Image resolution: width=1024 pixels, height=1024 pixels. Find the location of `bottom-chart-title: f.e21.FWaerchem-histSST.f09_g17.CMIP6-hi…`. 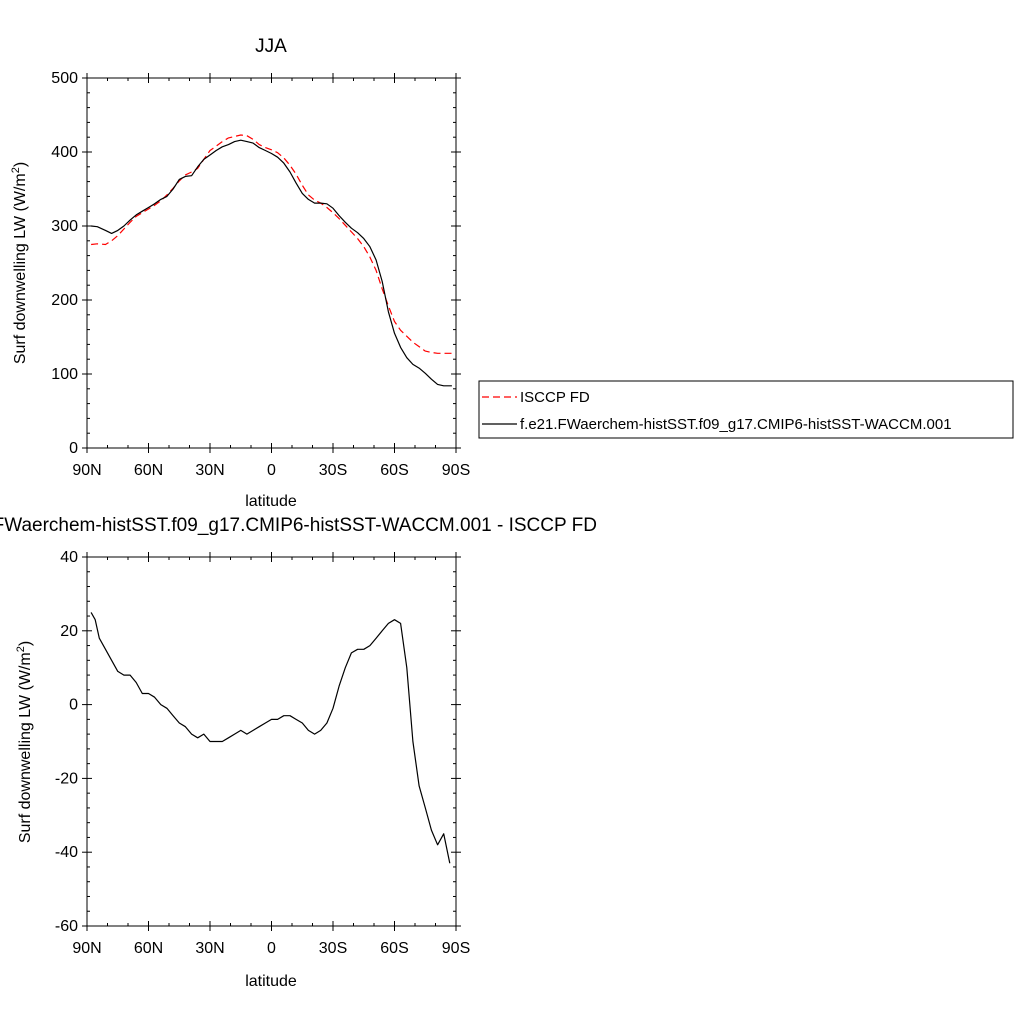

bottom-chart-title: f.e21.FWaerchem-histSST.f09_g17.CMIP6-hi… is located at coordinates (298, 525).